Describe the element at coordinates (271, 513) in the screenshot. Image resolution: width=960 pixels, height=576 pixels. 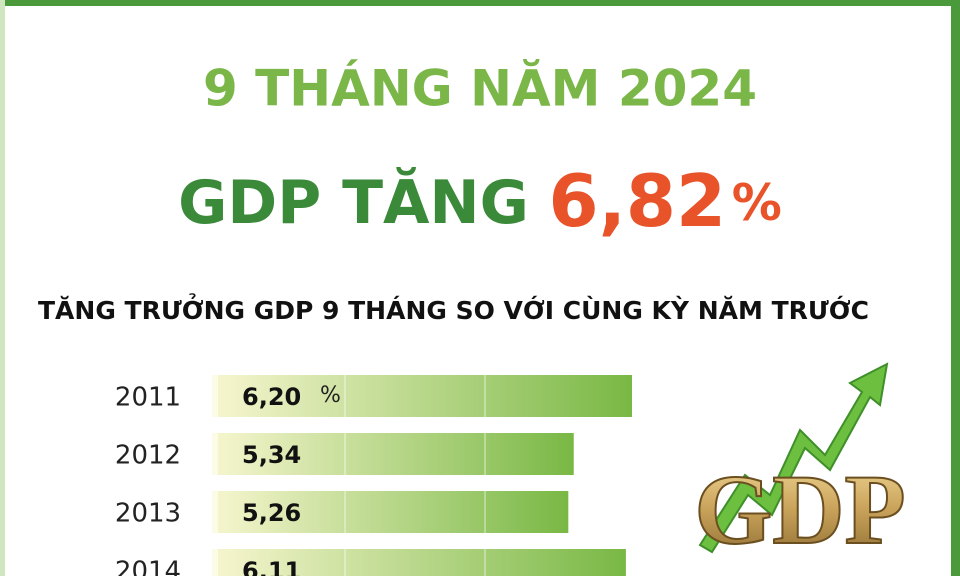
I see `value-label: 5,26` at that location.